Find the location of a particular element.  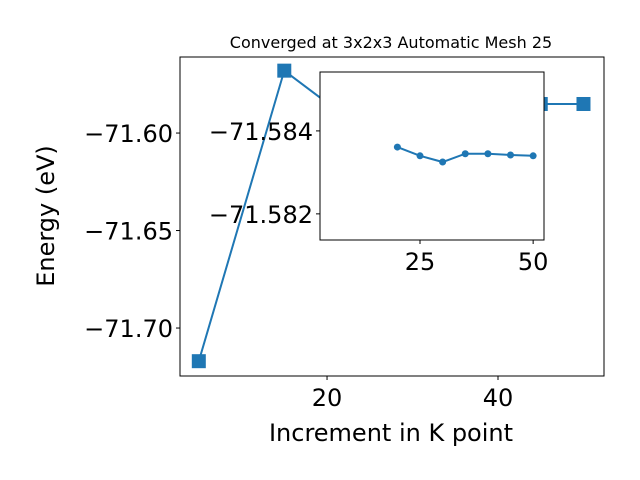

y-tick-label: −71.70 is located at coordinates (128, 329).